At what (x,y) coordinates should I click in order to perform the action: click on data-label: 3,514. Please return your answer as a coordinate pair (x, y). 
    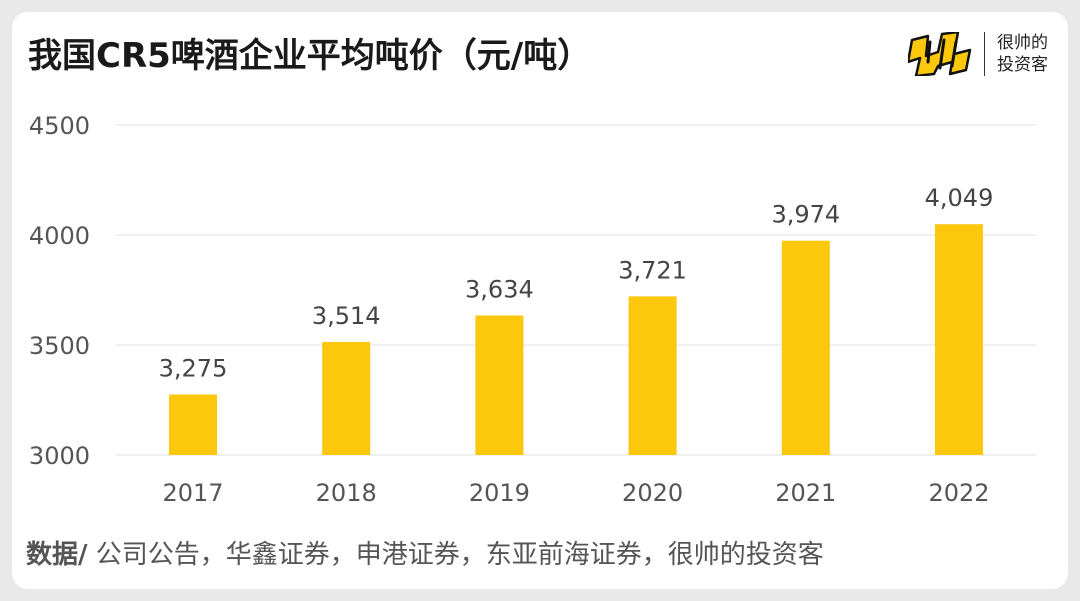
    Looking at the image, I should click on (346, 316).